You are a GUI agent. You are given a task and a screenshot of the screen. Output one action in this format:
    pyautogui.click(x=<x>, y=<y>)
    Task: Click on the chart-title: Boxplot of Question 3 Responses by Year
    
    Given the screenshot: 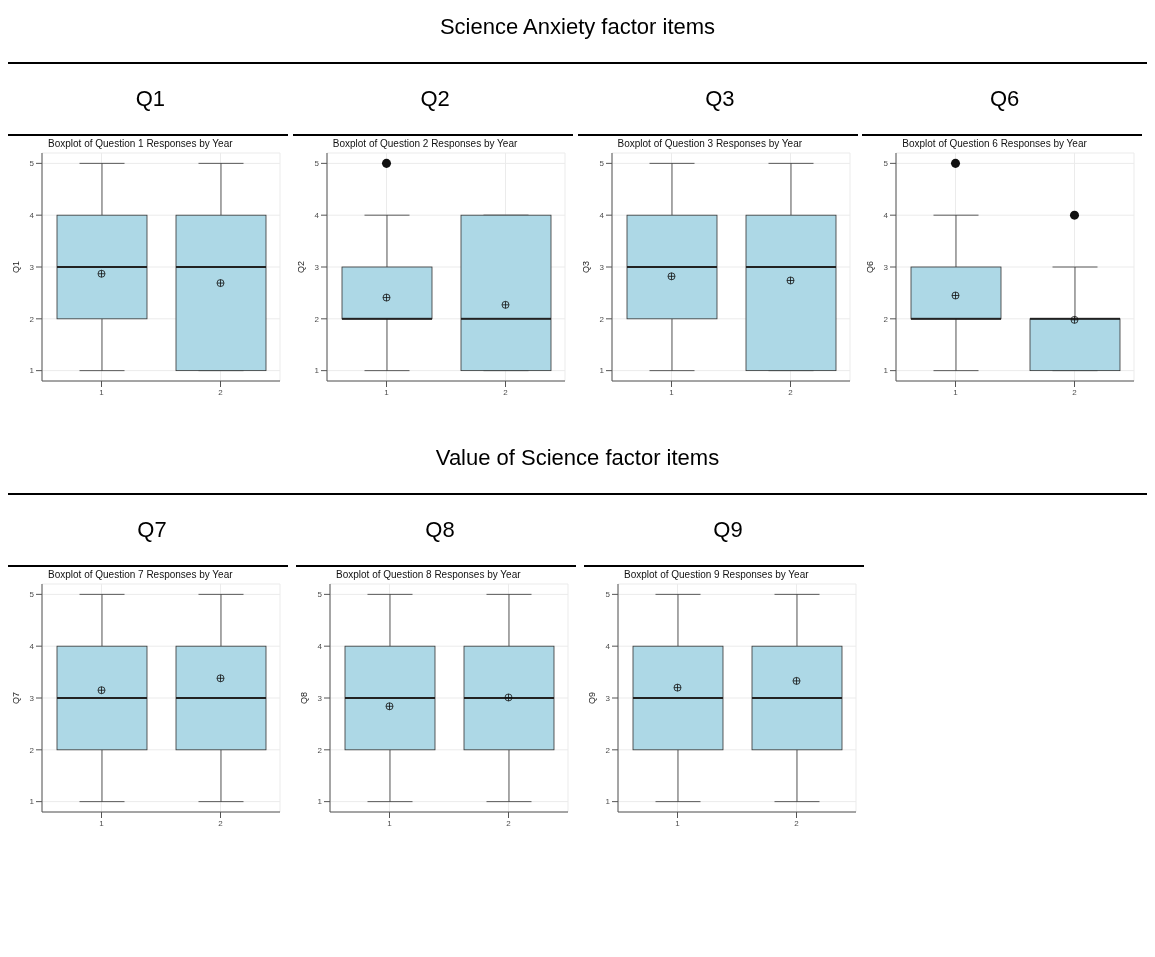 What is the action you would take?
    pyautogui.click(x=710, y=143)
    